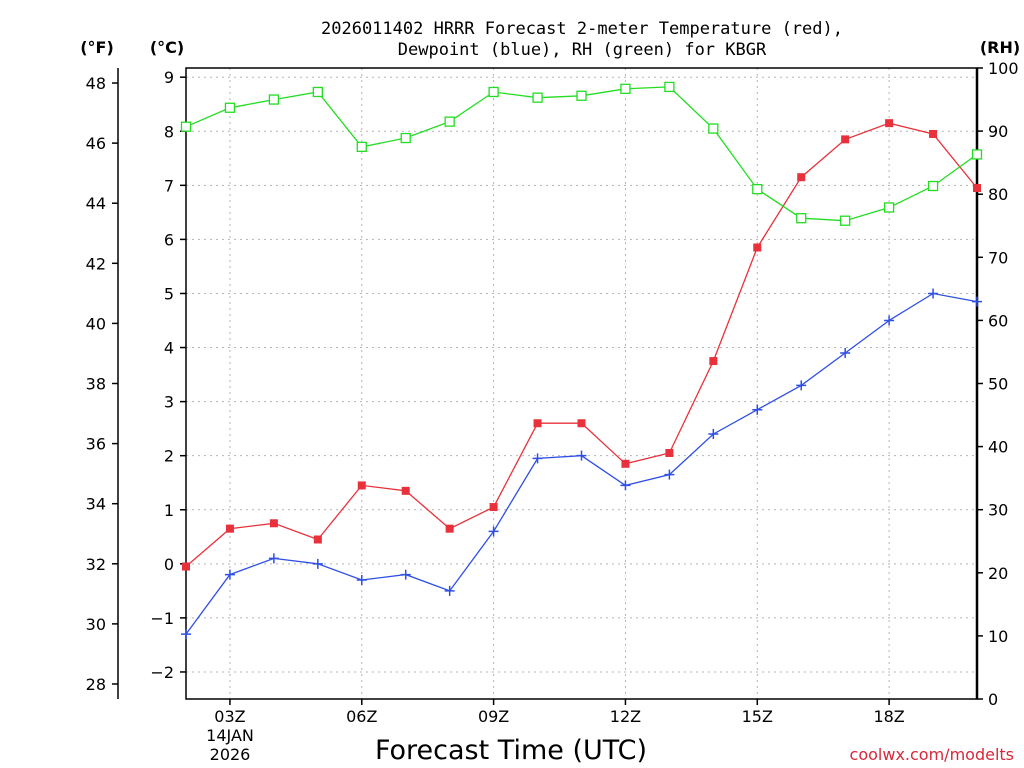 This screenshot has width=1024, height=768. I want to click on celsius-tick-label: 1, so click(169, 510).